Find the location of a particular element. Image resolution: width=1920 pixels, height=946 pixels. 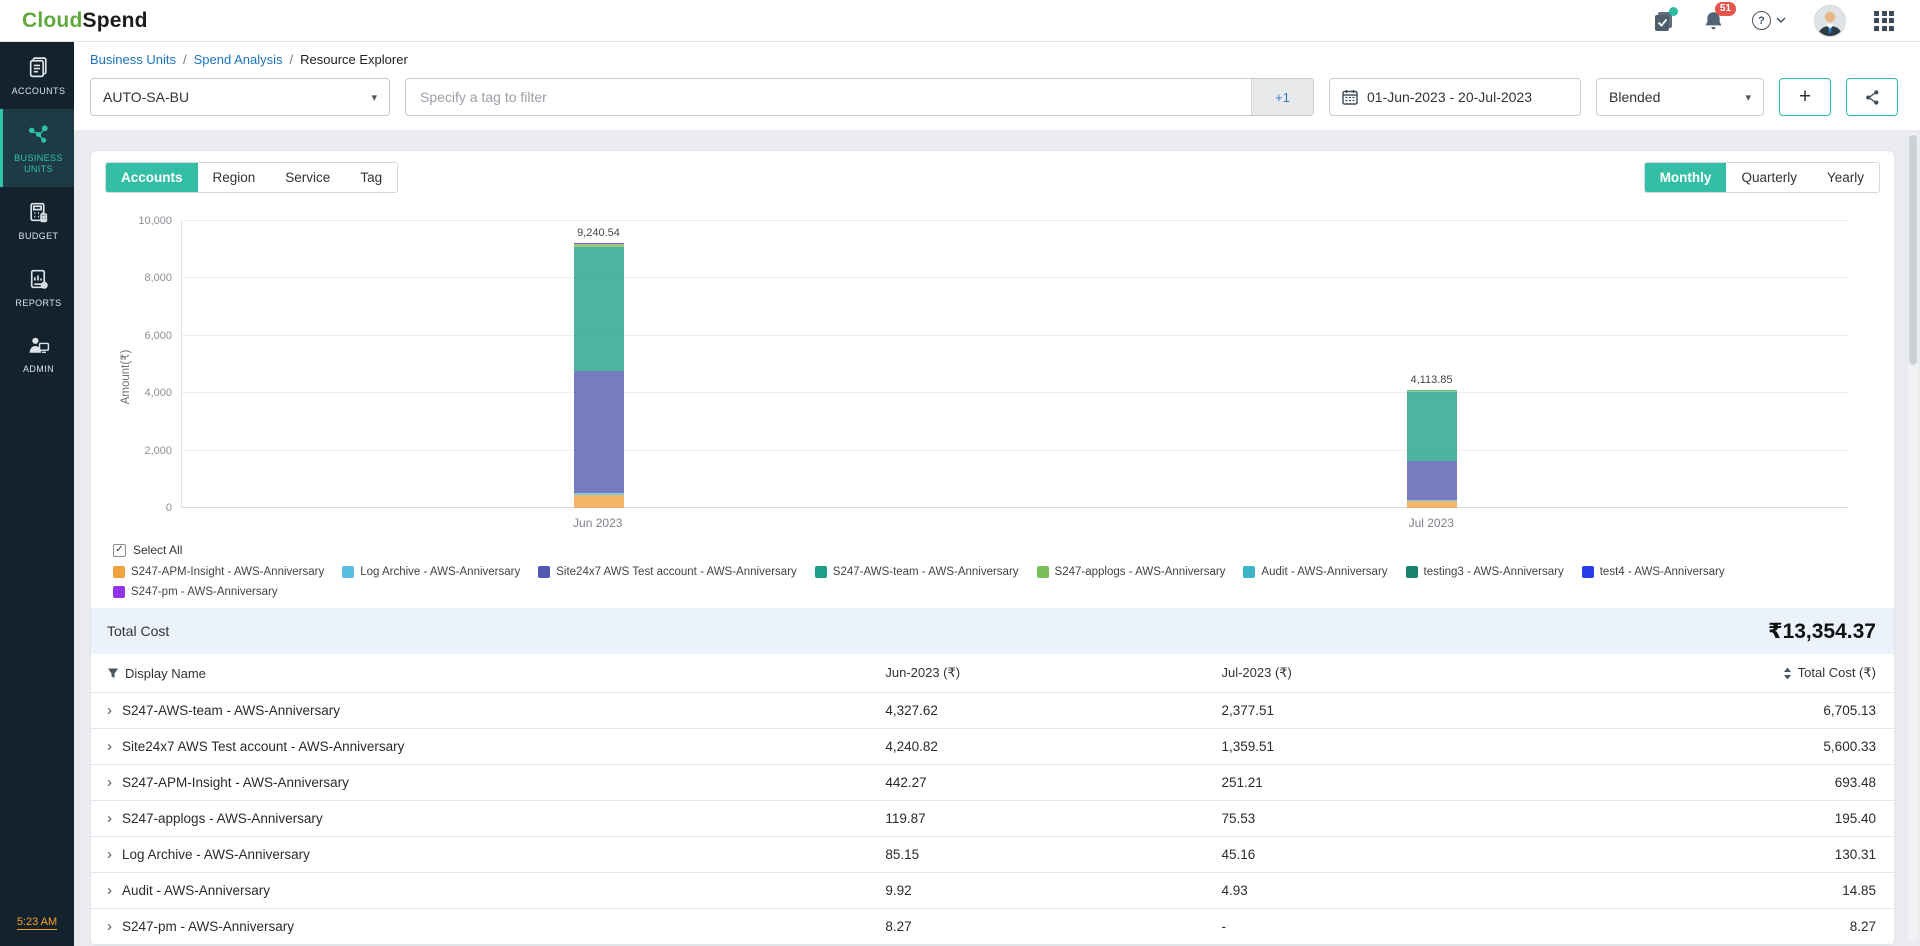

notifications-bell-icon: 51 is located at coordinates (1719, 16).